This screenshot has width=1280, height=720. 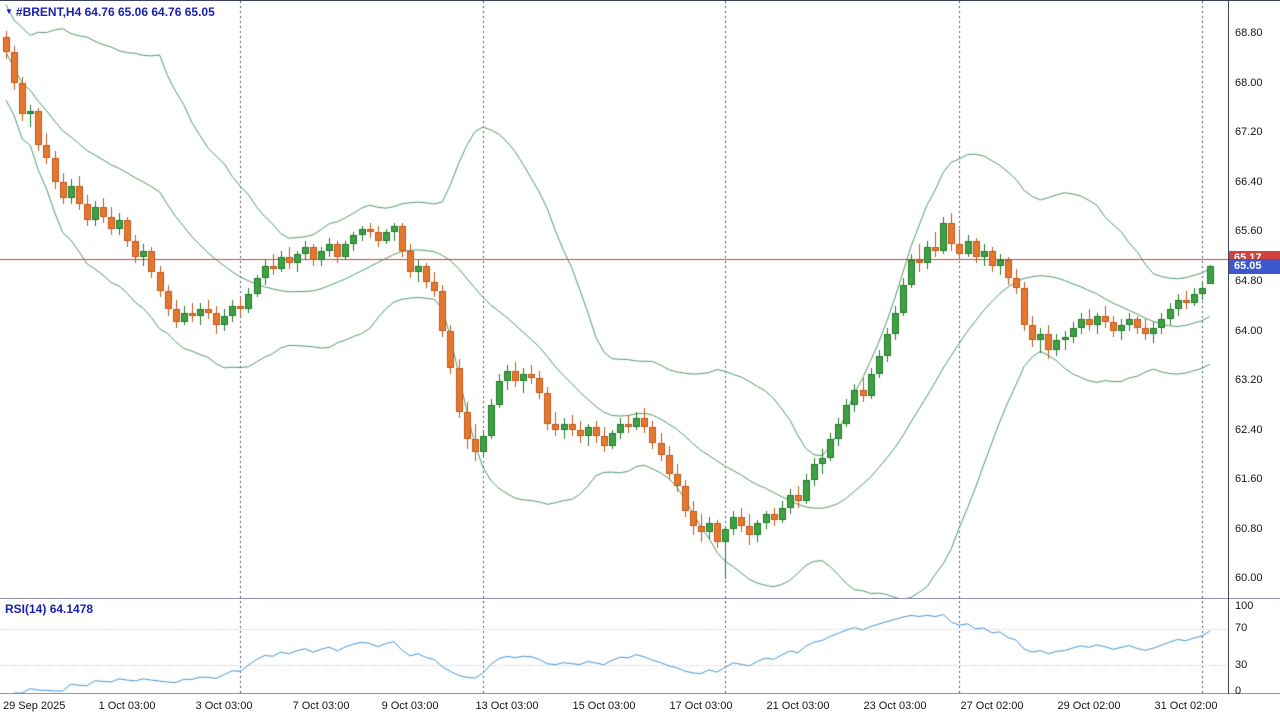 I want to click on y-axis-label: 64.80, so click(x=1249, y=281).